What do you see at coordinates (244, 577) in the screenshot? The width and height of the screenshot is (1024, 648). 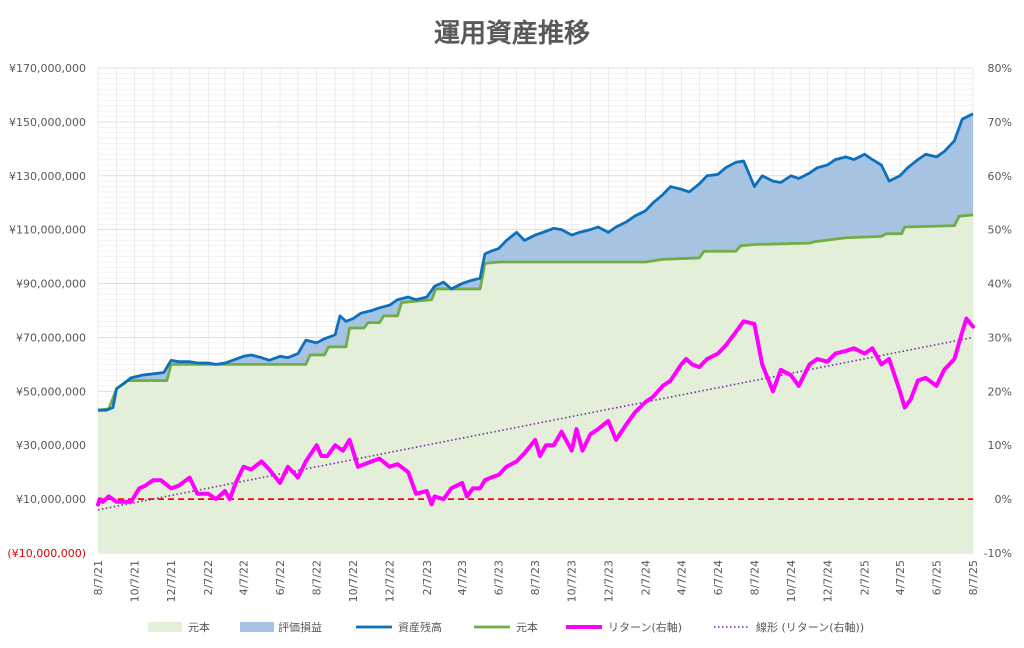 I see `x-tick-label: 4/7/22` at bounding box center [244, 577].